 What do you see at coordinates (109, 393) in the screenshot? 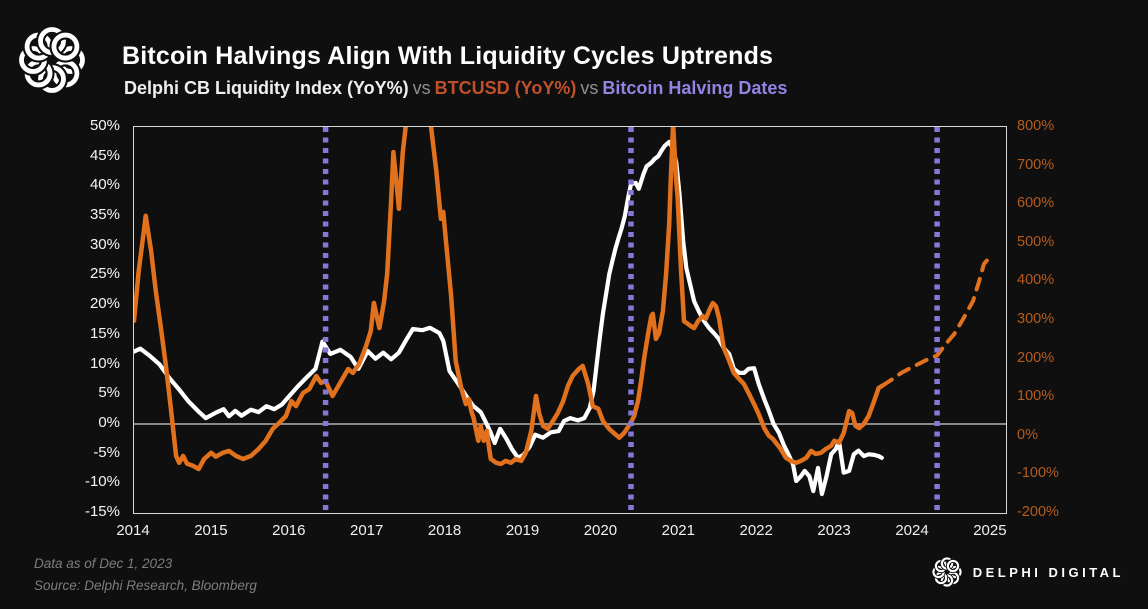
I see `y-left-tick: 5%` at bounding box center [109, 393].